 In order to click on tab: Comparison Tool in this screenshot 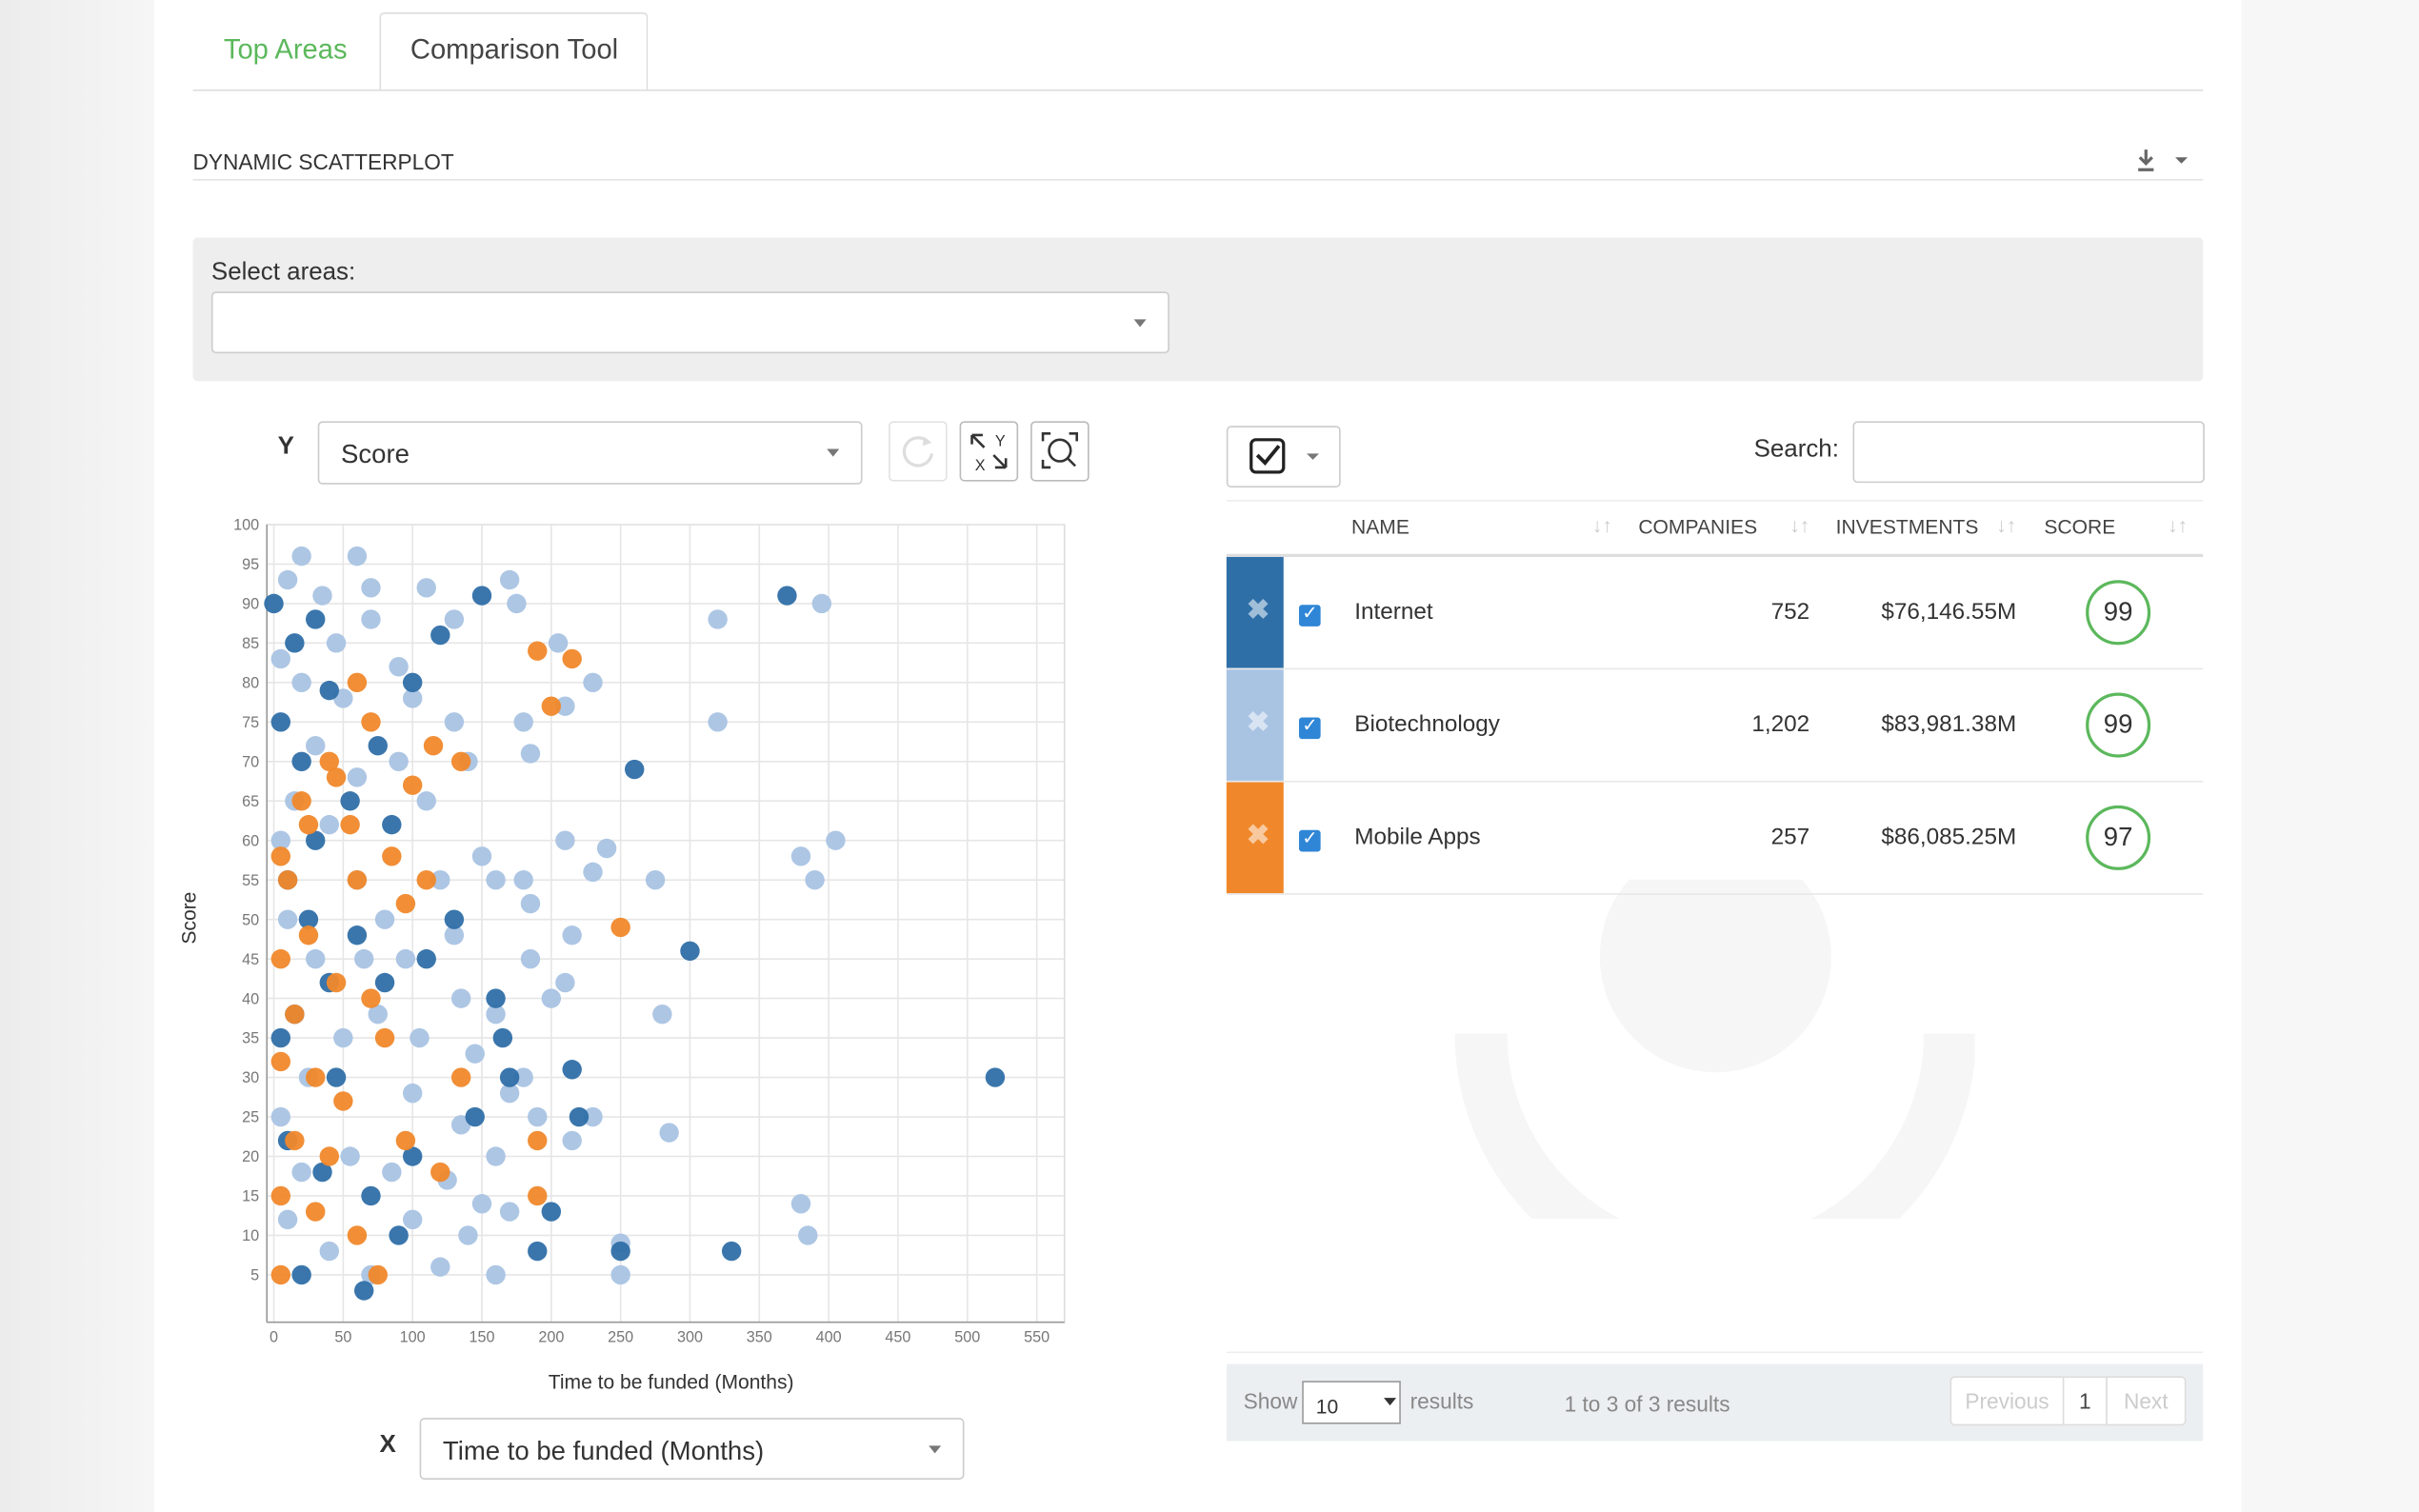, I will do `click(514, 49)`.